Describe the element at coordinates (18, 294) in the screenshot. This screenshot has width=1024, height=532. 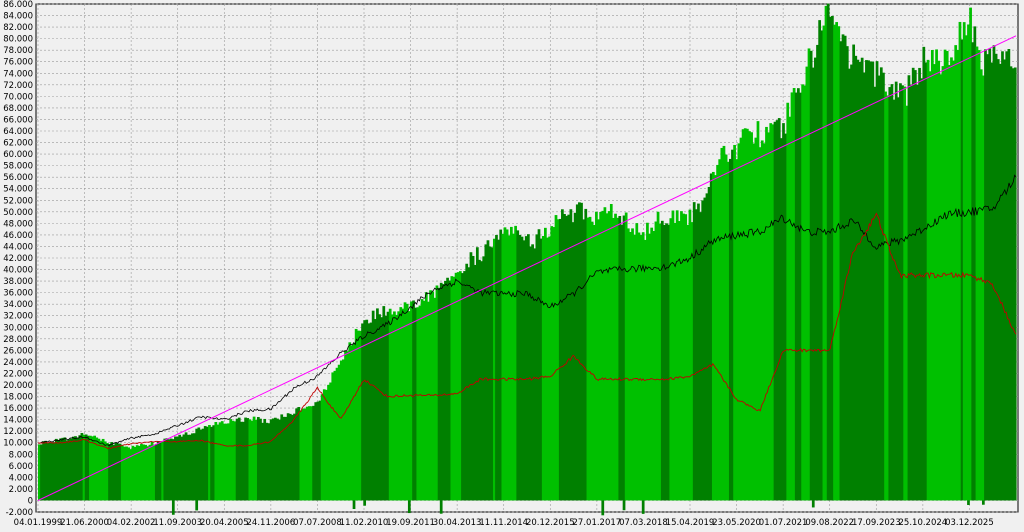
I see `y-tick-label: 36.000` at that location.